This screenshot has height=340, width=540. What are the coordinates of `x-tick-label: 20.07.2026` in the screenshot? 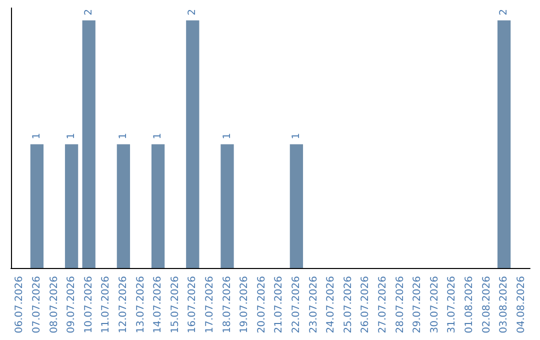 It's located at (262, 305).